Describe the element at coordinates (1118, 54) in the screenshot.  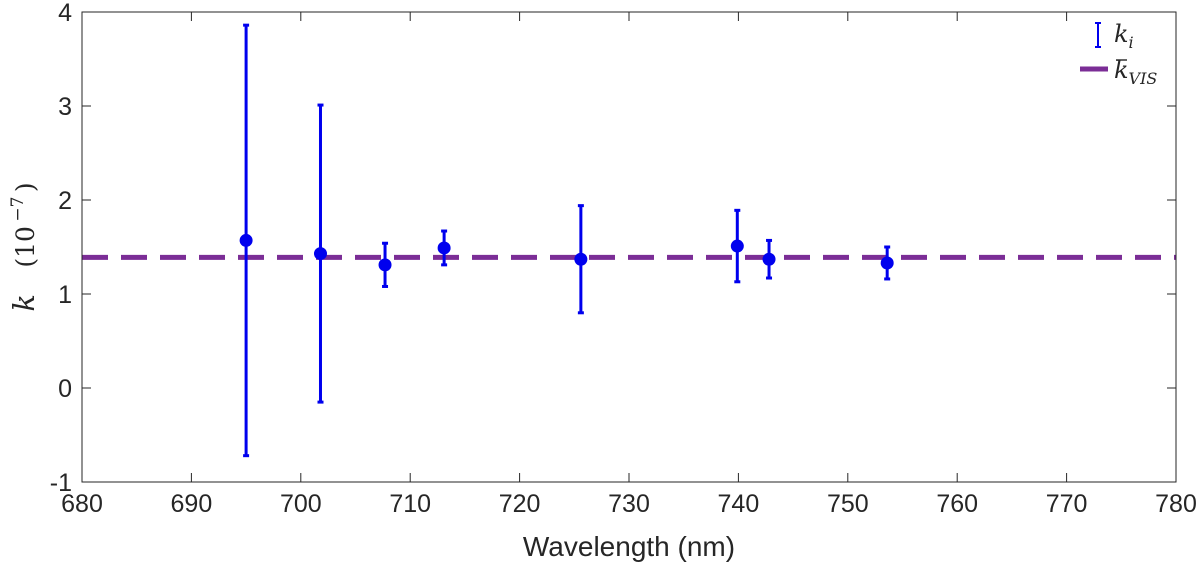
I see `legend: ki kVIS` at that location.